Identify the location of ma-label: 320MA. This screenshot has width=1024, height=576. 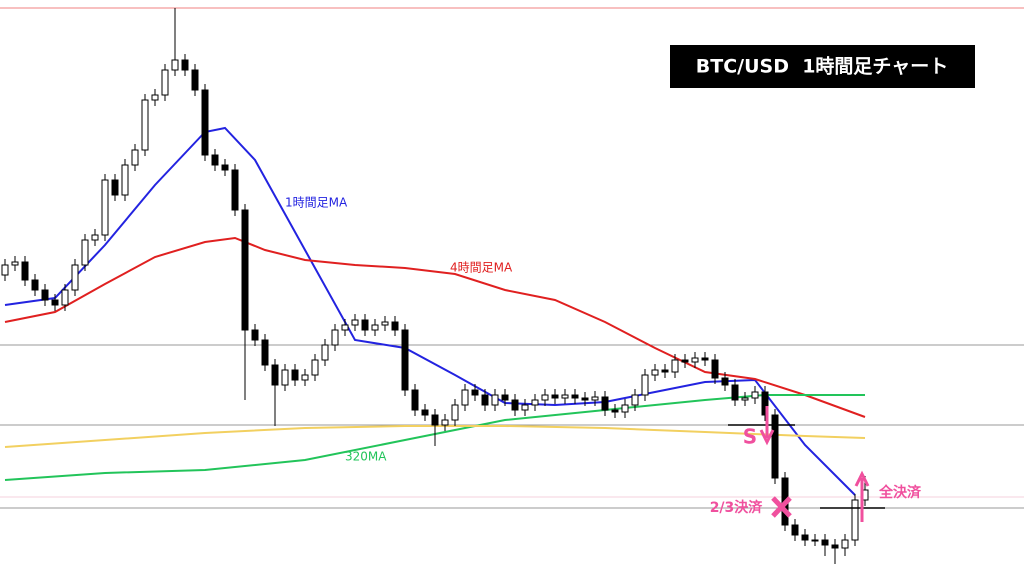
(366, 457).